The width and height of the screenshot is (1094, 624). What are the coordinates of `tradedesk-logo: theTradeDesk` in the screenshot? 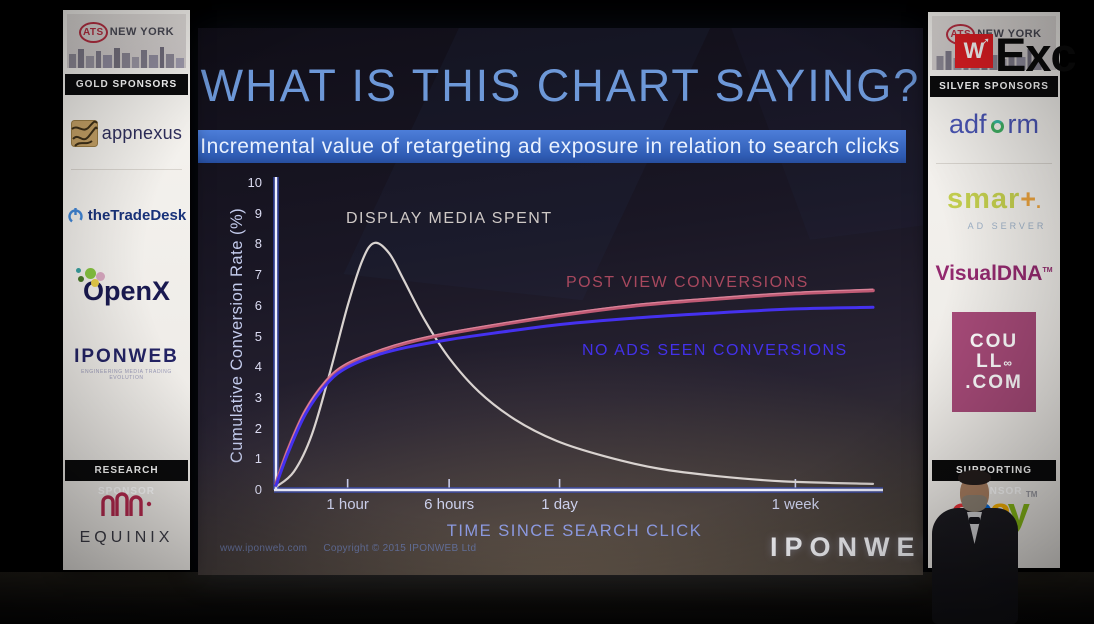 It's located at (126, 215).